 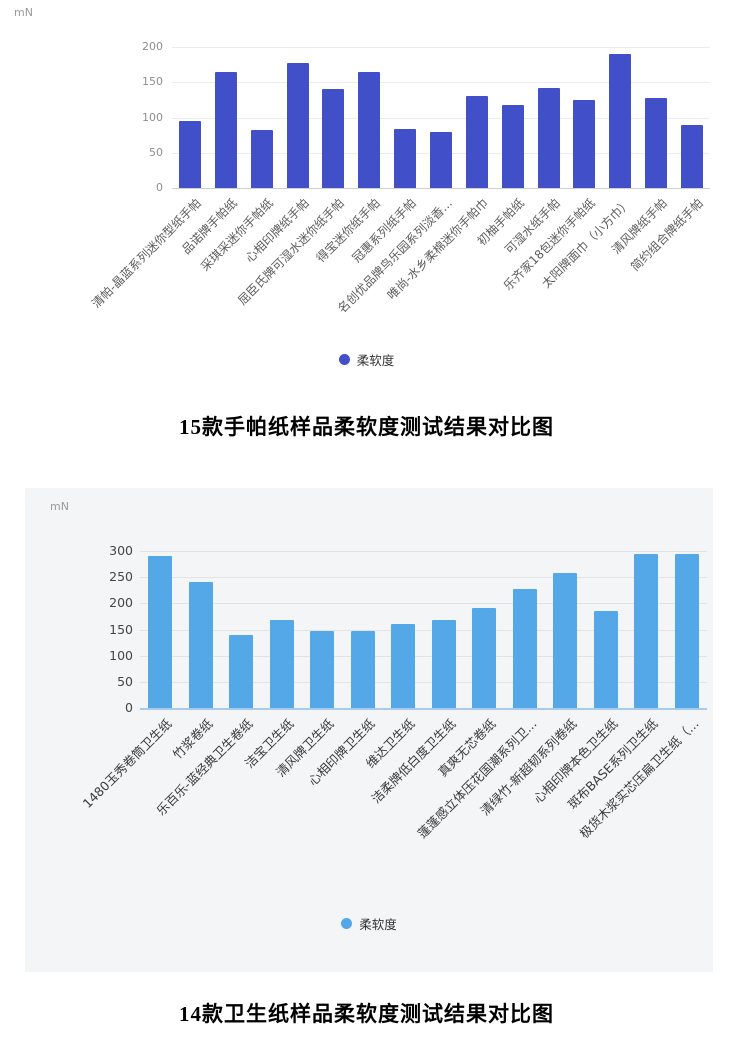 I want to click on y-axis-tick-label: 250, so click(x=121, y=577).